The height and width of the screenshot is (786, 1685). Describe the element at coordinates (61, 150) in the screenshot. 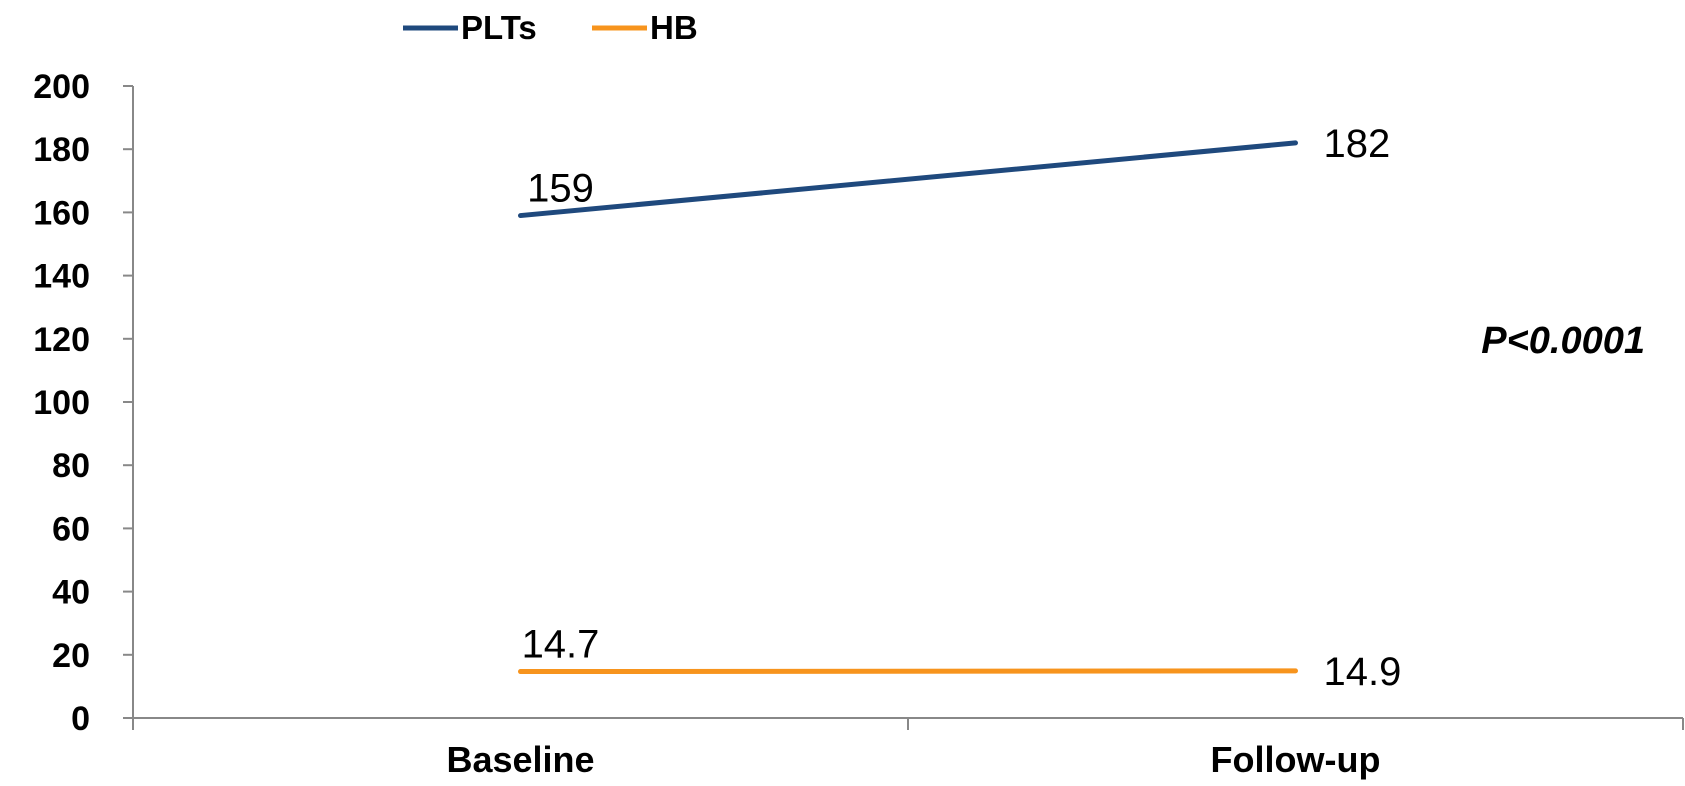

I see `y-tick-label: 180` at that location.